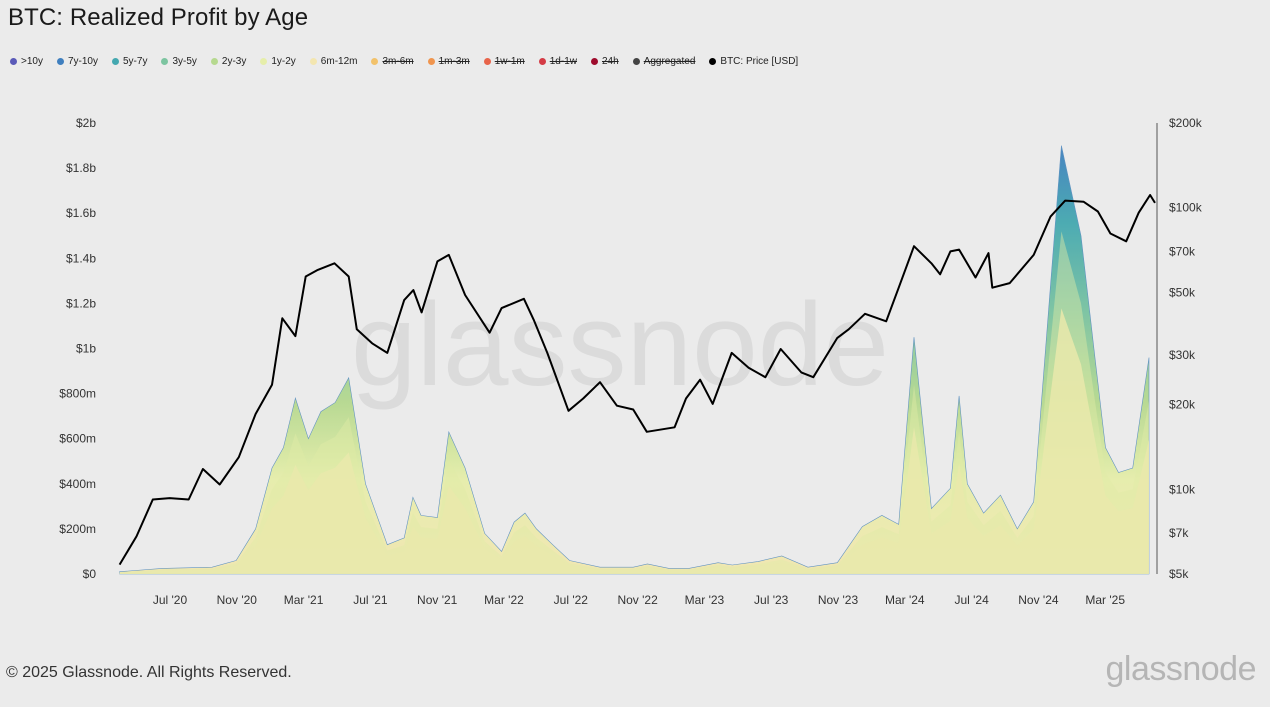 This screenshot has width=1270, height=707. What do you see at coordinates (77, 439) in the screenshot?
I see `y-left-tick-label: $600m` at bounding box center [77, 439].